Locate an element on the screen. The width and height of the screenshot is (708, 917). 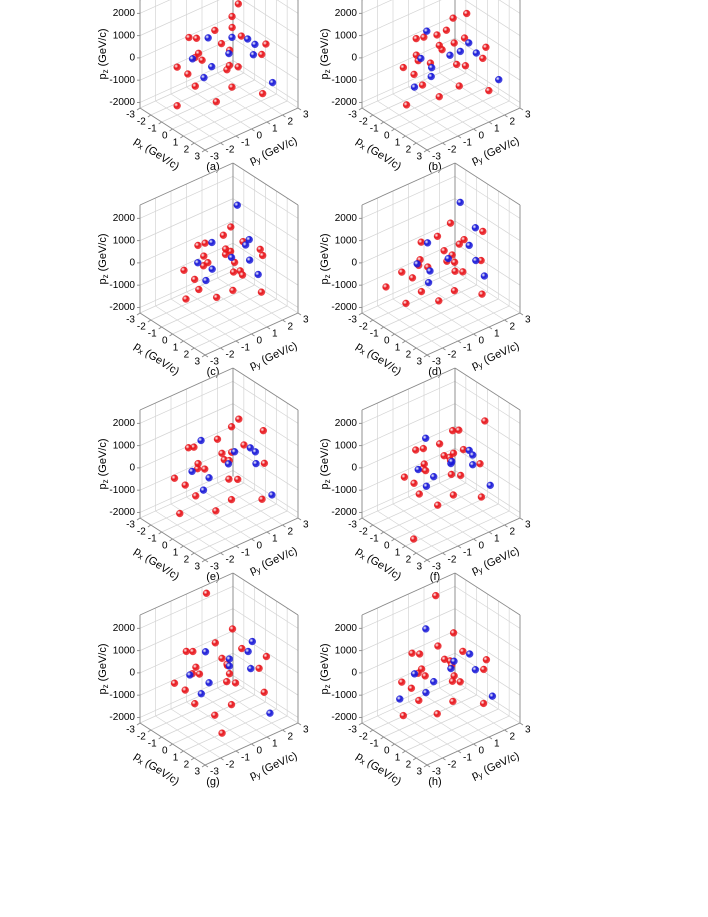
x-tick-label: 3 is located at coordinates (419, 362).